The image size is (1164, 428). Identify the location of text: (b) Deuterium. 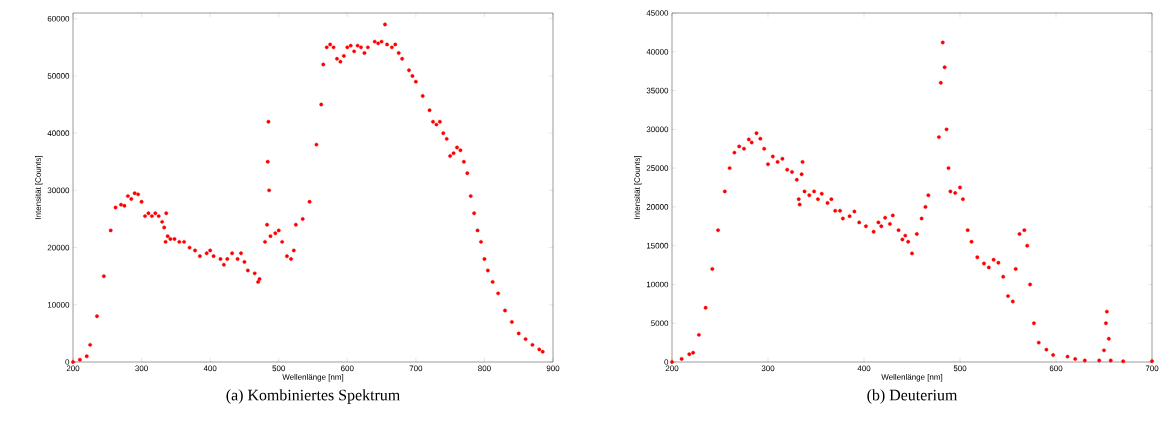
(912, 396).